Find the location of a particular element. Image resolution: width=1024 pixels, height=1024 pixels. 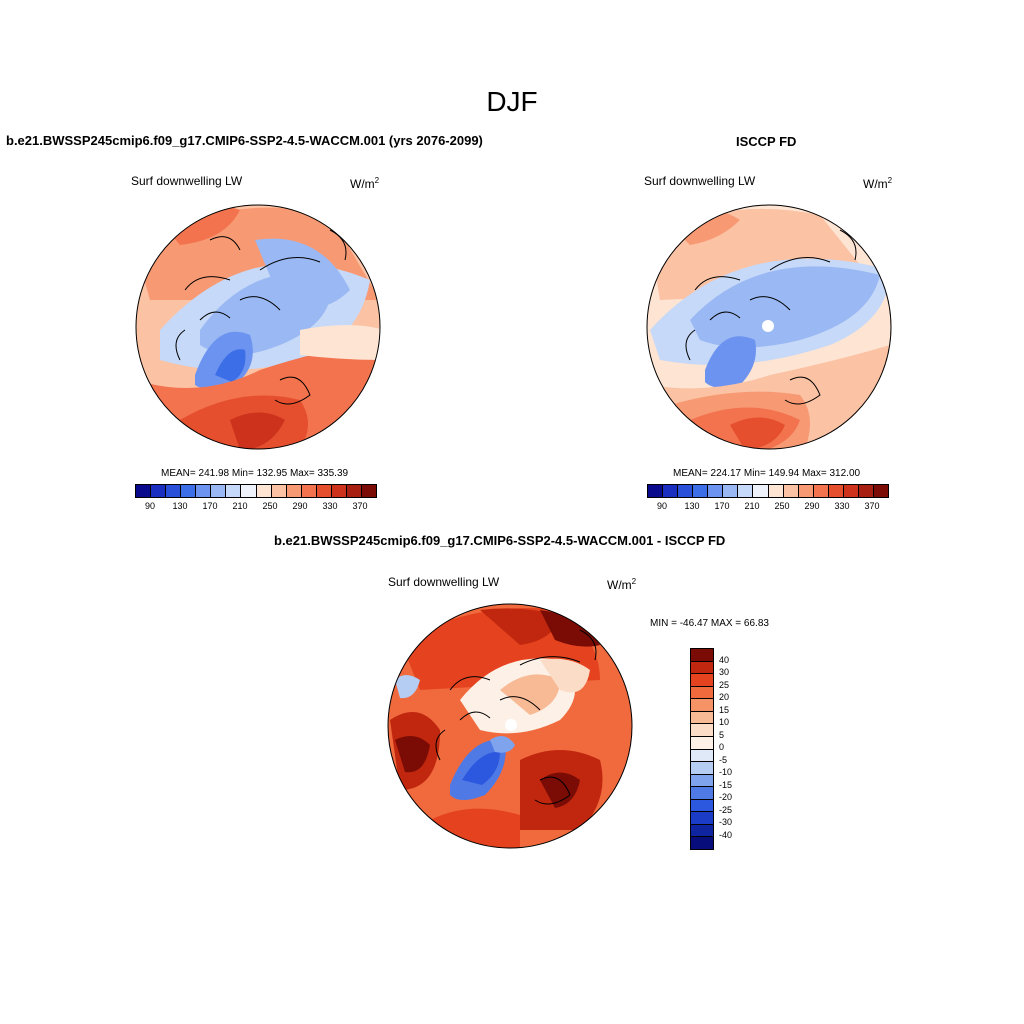

right-panel-title: ISCCP FD is located at coordinates (766, 141).